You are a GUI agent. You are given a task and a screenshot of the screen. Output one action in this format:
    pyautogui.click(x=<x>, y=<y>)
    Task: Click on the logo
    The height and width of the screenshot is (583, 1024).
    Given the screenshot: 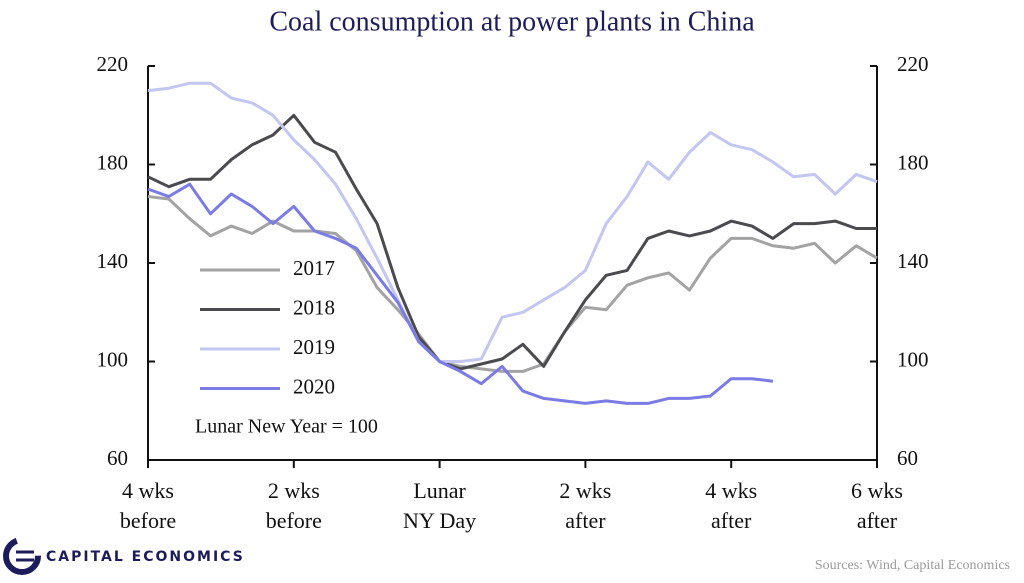 What is the action you would take?
    pyautogui.click(x=22, y=556)
    